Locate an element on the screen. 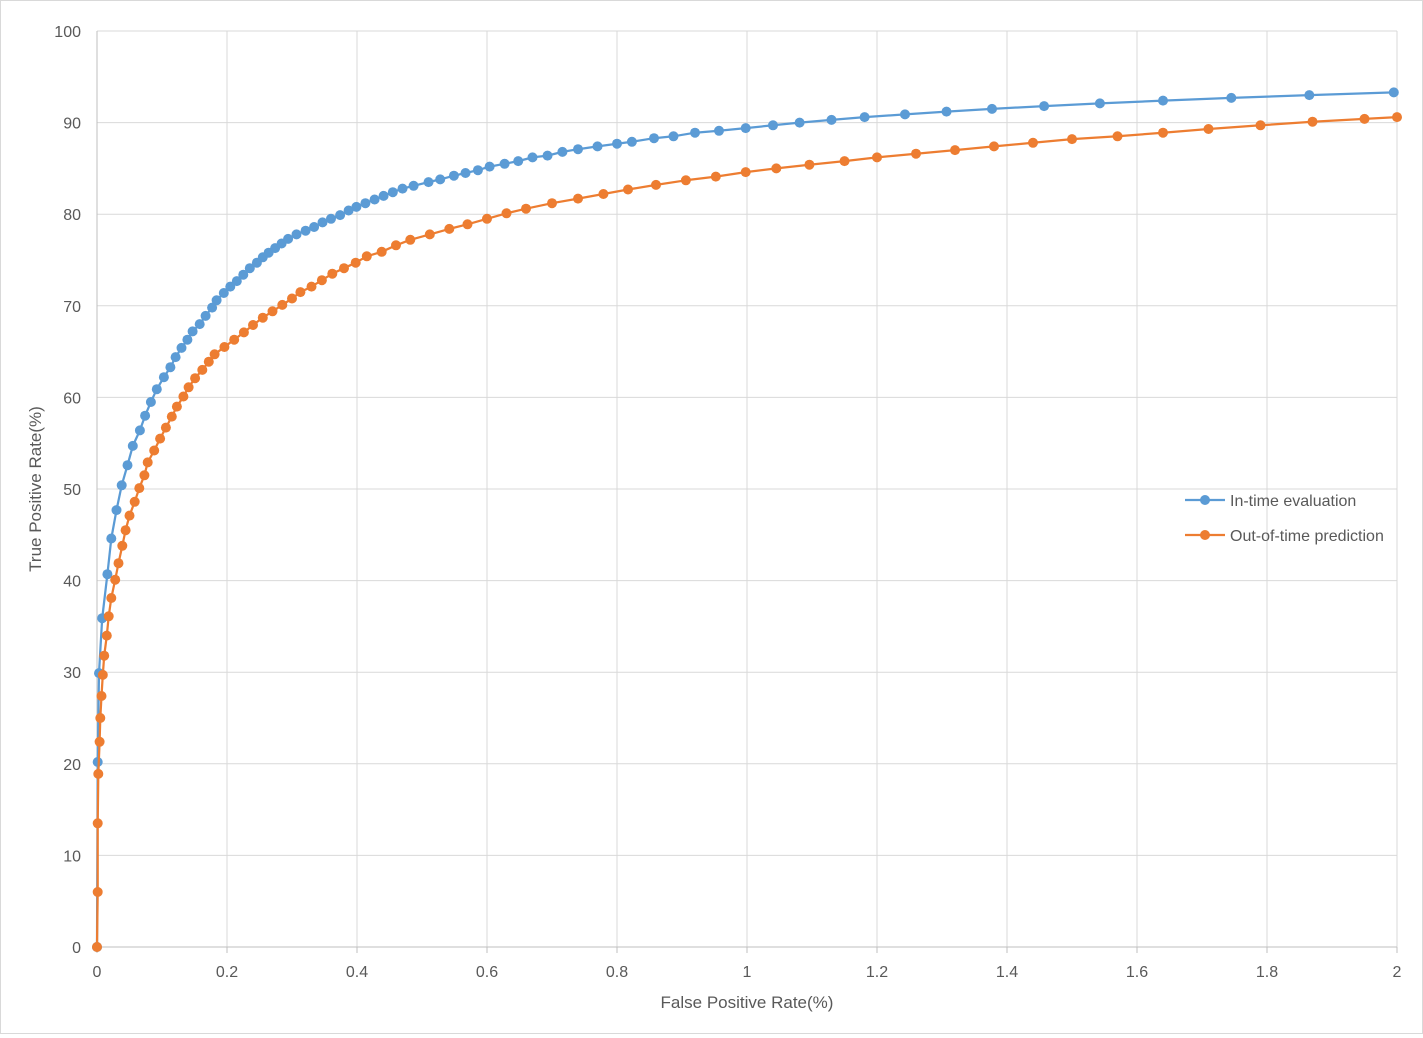 The height and width of the screenshot is (1038, 1423). x-tick-label: 0 is located at coordinates (97, 972).